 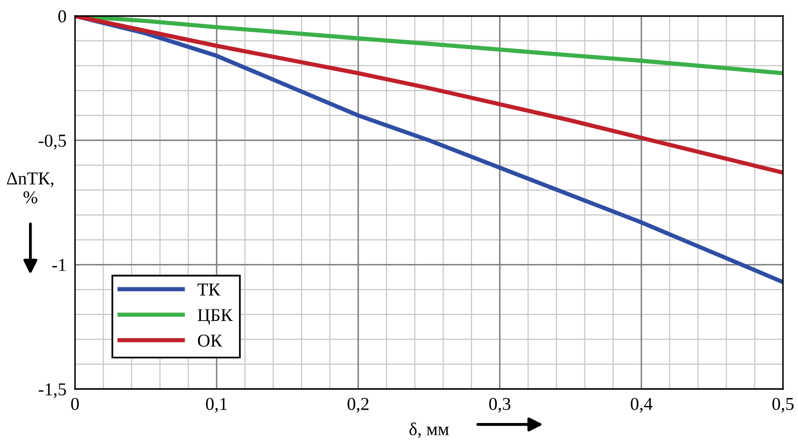 What do you see at coordinates (358, 405) in the screenshot?
I see `x-tick-label: 0,2` at bounding box center [358, 405].